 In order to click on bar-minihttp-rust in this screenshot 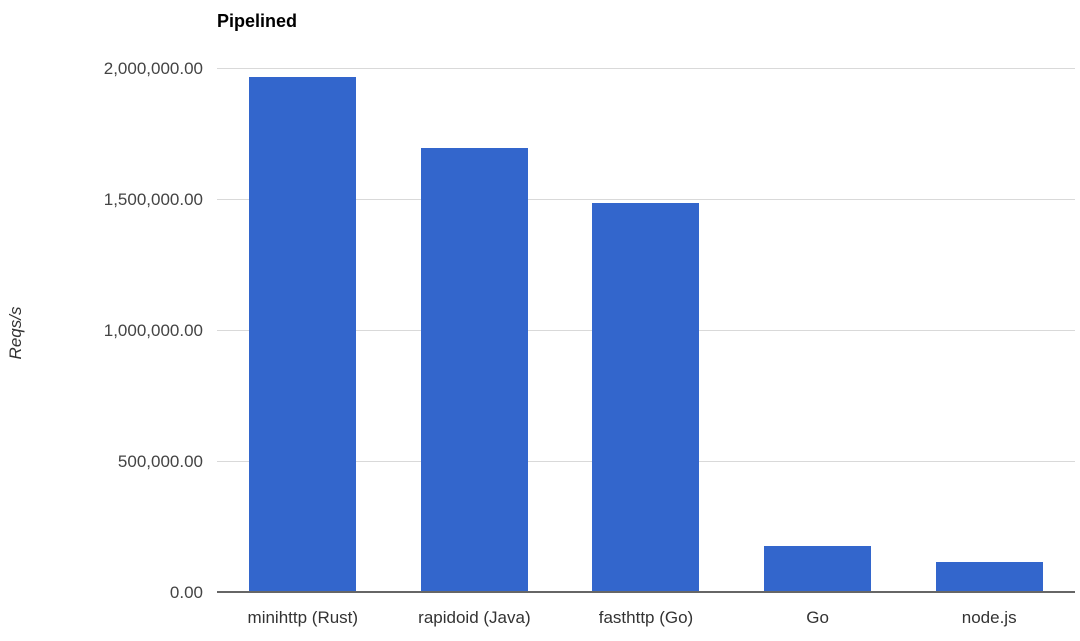, I will do `click(303, 334)`.